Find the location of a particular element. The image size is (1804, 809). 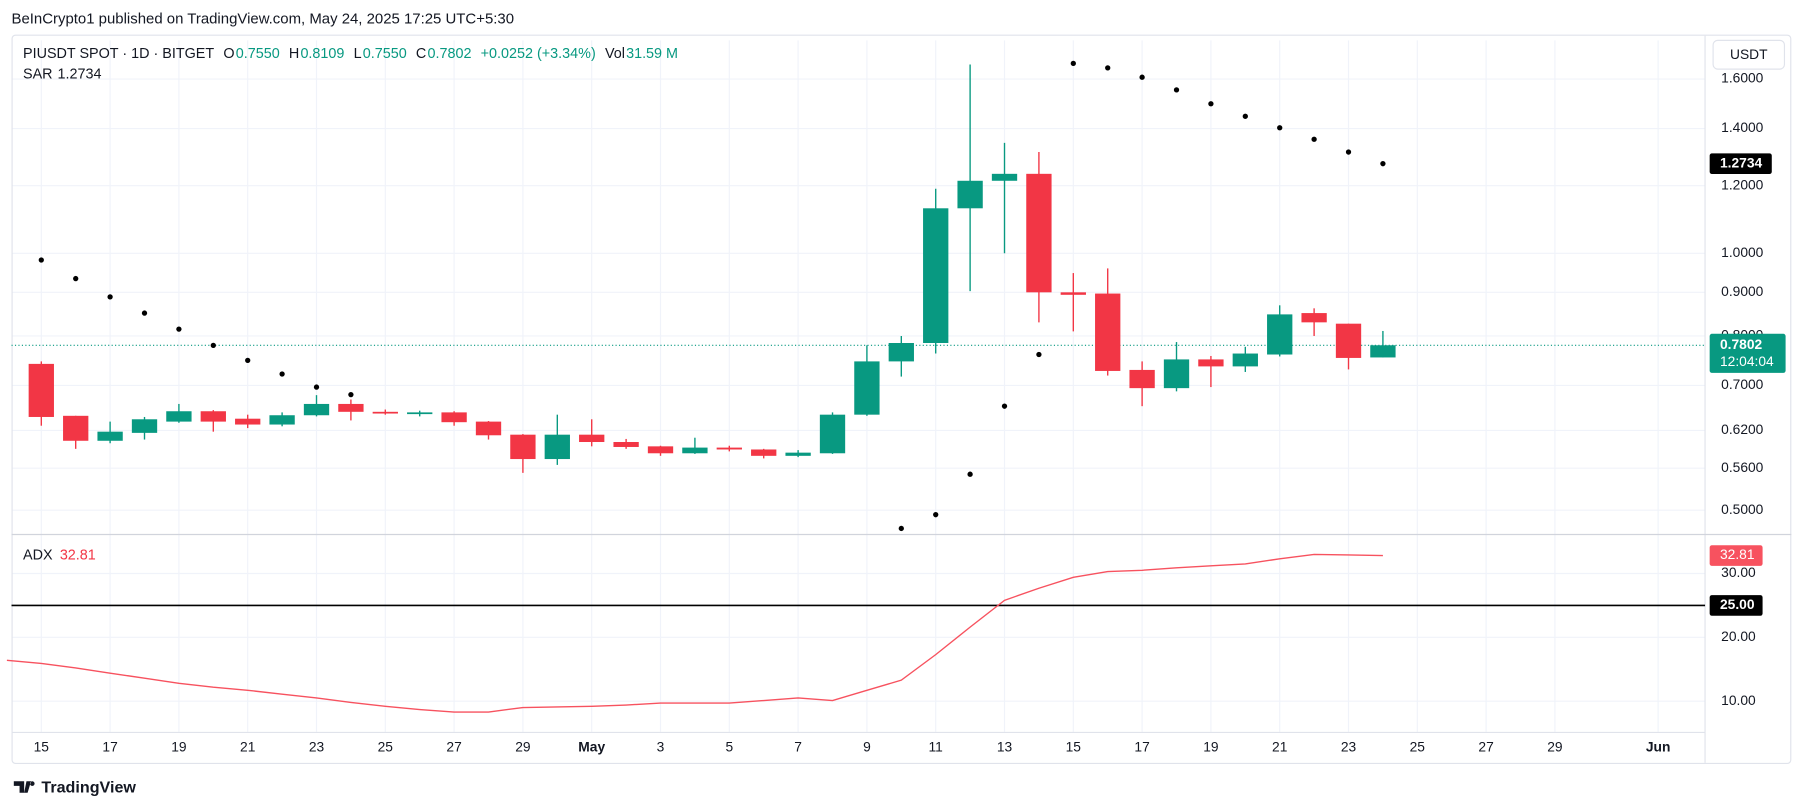

currency-button is located at coordinates (1749, 54).